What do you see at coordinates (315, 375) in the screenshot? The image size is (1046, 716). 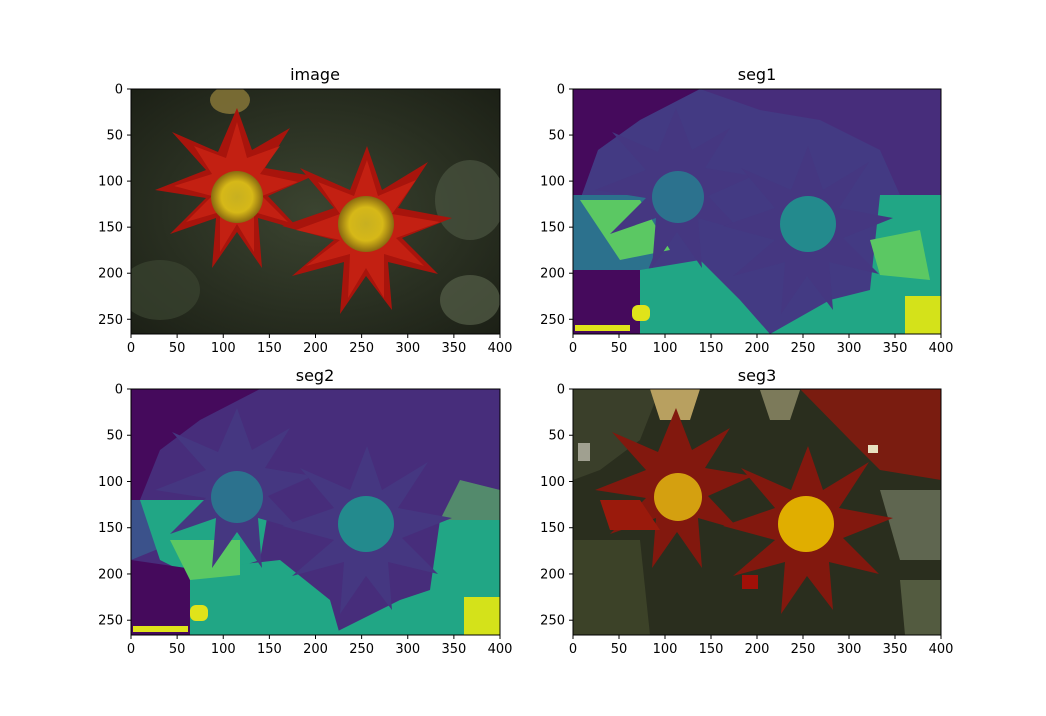 I see `panel-title-seg2: seg2` at bounding box center [315, 375].